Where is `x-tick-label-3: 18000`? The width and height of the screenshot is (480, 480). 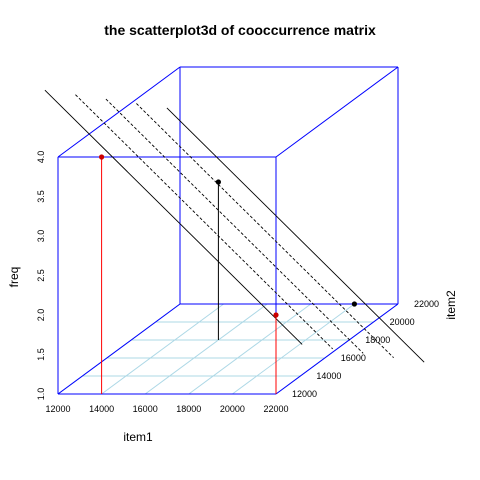
x-tick-label-3: 18000 is located at coordinates (188, 409).